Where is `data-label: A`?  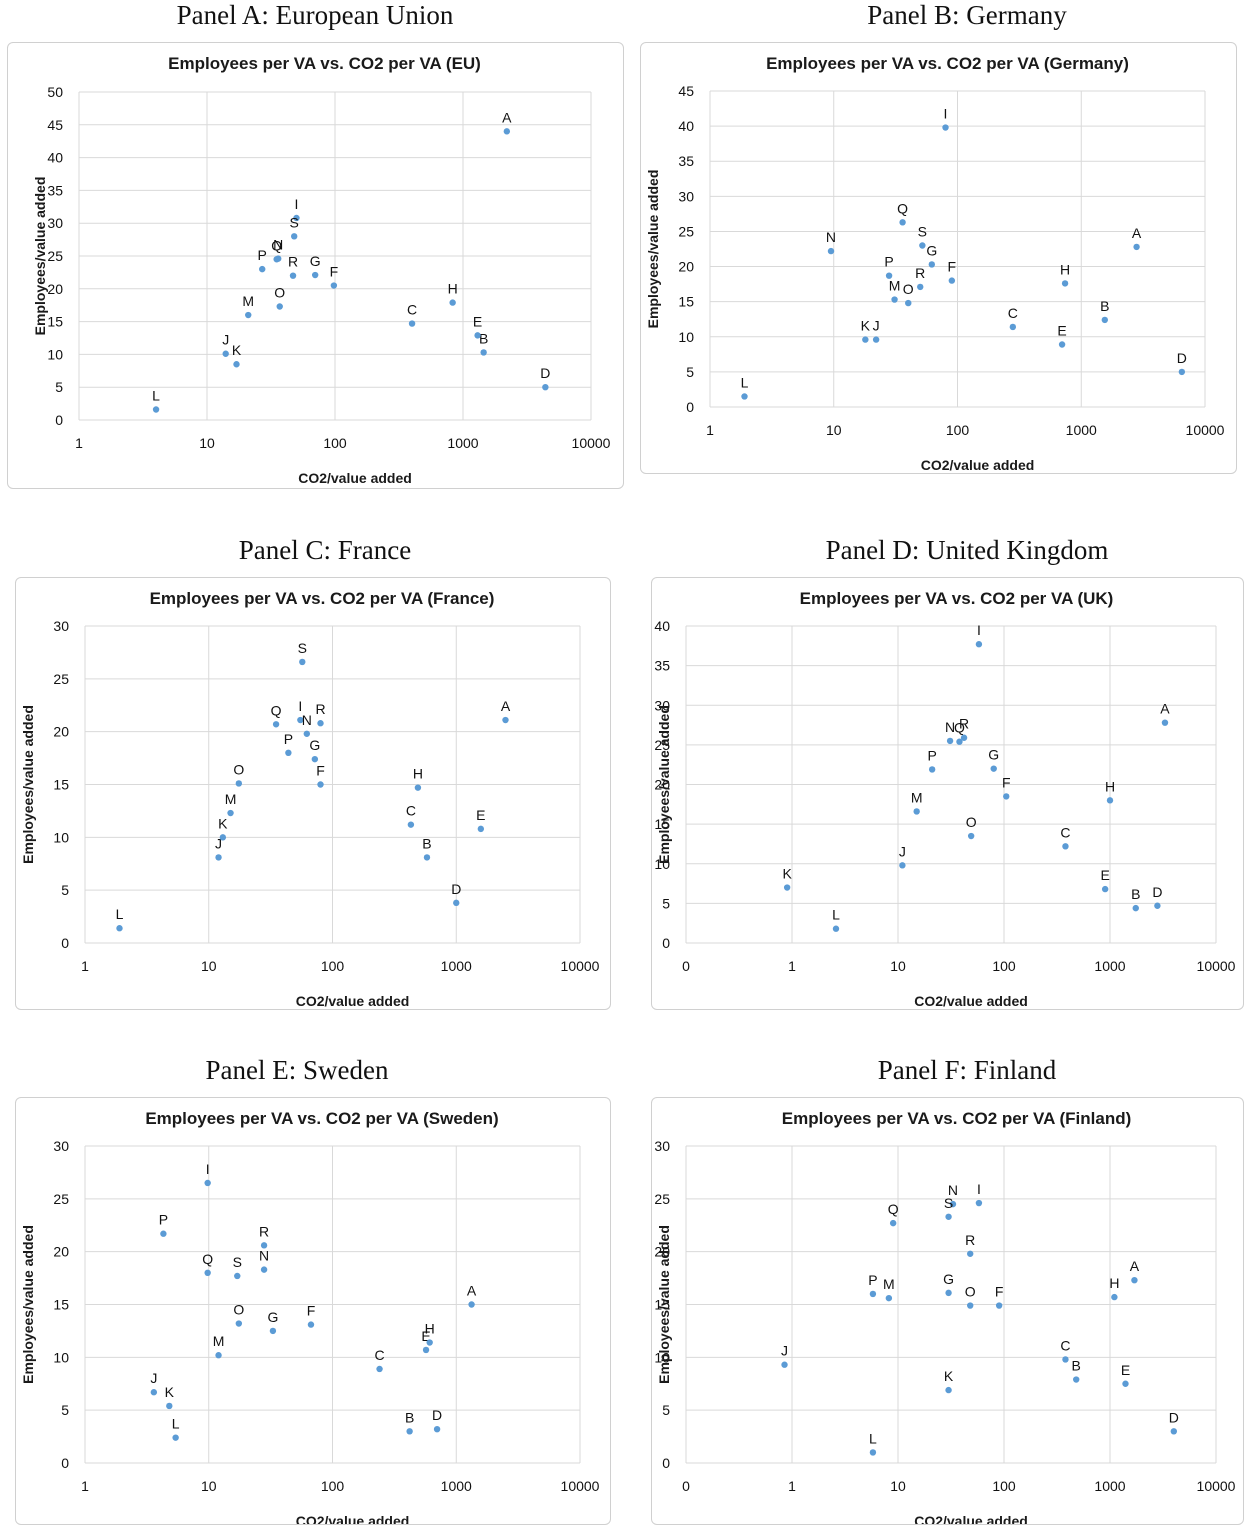 data-label: A is located at coordinates (1137, 233).